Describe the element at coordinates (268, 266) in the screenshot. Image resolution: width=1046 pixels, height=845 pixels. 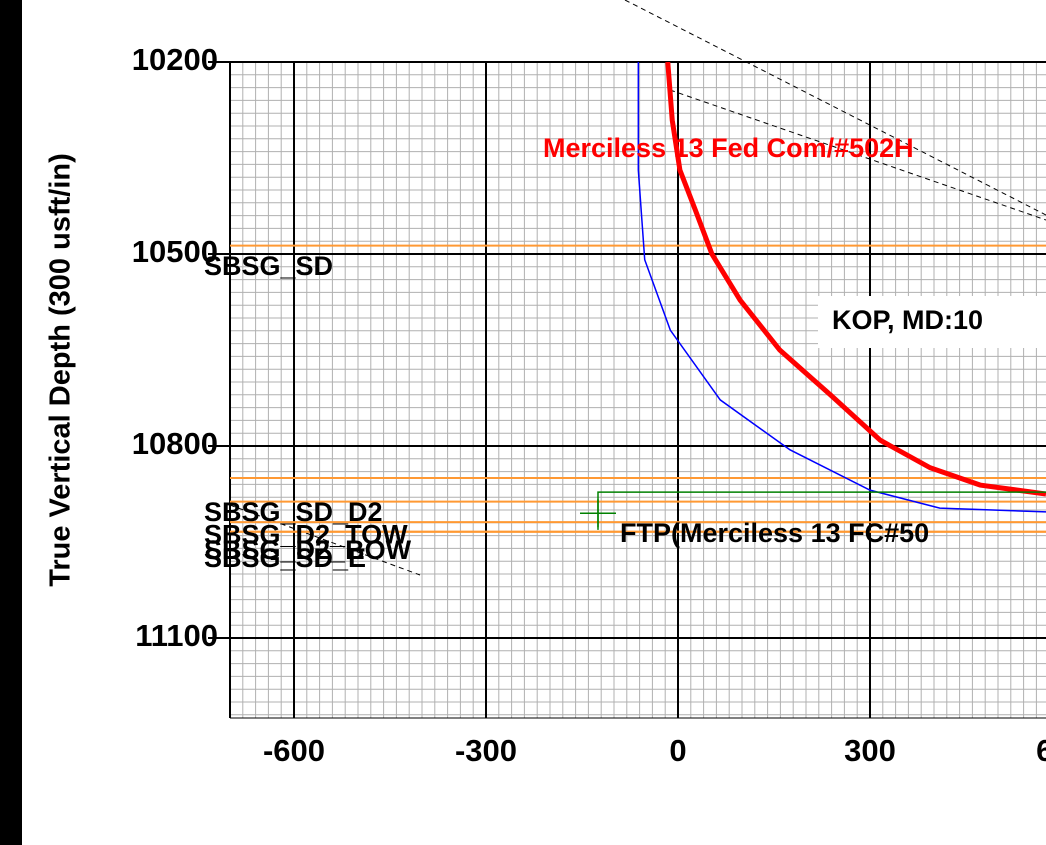
I see `formation-label: SBSG_SD` at that location.